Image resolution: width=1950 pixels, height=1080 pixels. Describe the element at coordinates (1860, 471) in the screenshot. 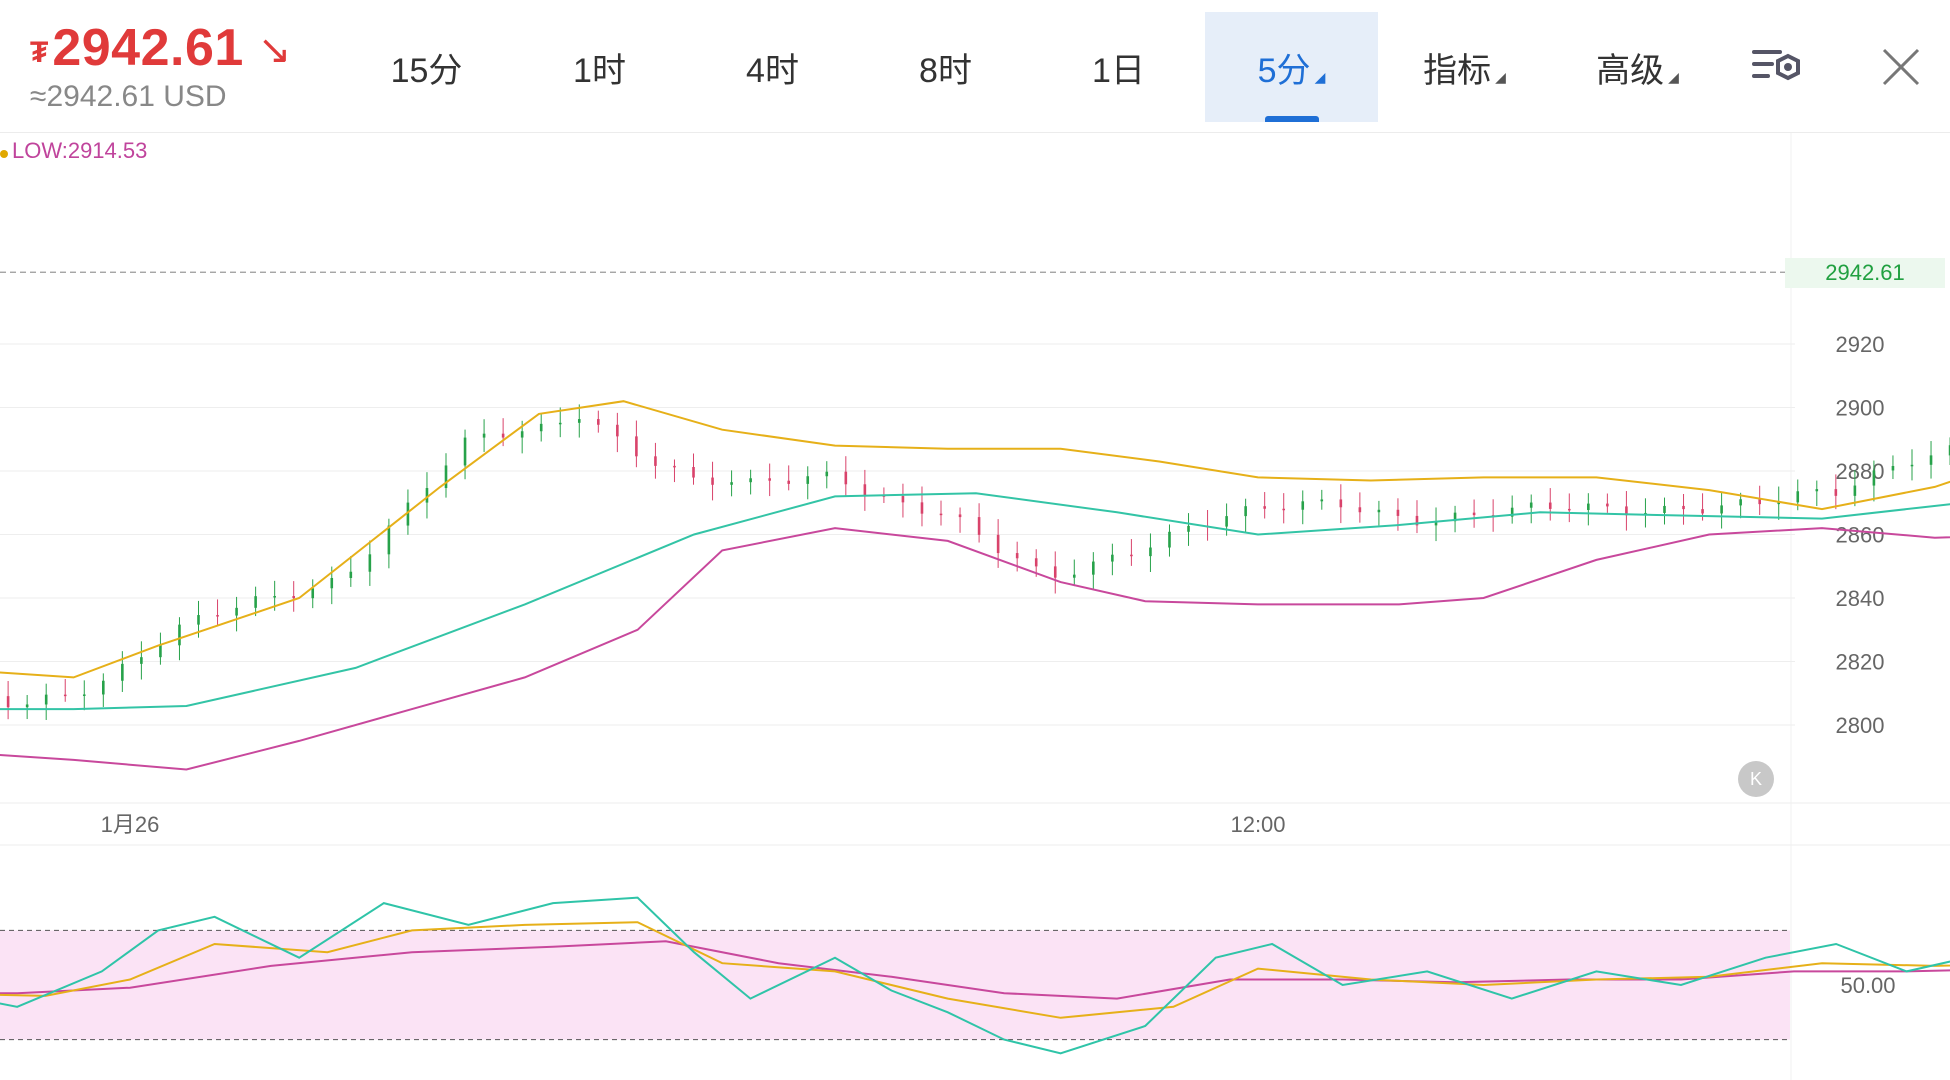

I see `y-tick-label: 2880` at that location.